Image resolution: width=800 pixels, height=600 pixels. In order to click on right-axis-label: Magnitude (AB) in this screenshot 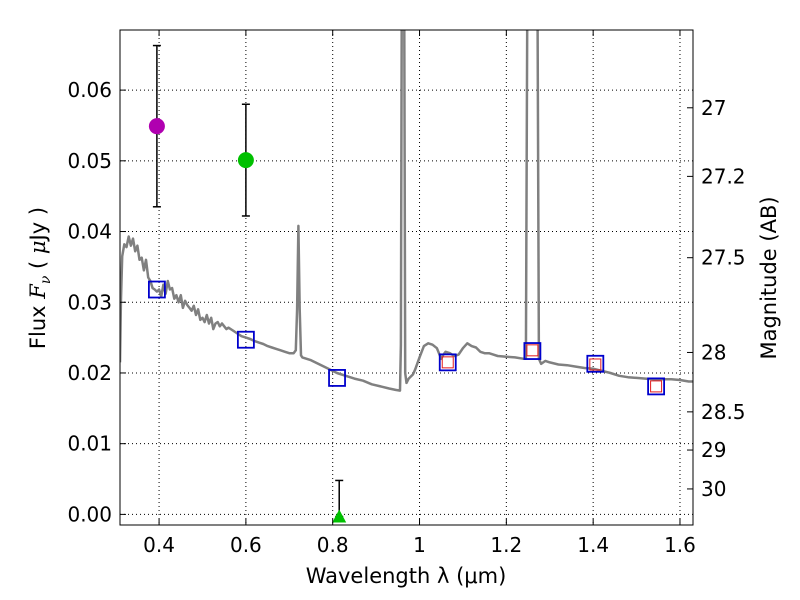, I will do `click(769, 277)`.